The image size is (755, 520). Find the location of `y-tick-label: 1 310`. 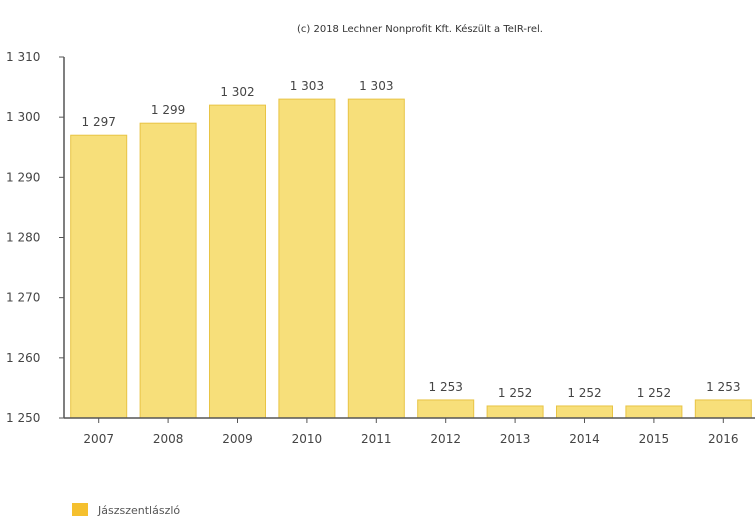

y-tick-label: 1 310 is located at coordinates (23, 57).